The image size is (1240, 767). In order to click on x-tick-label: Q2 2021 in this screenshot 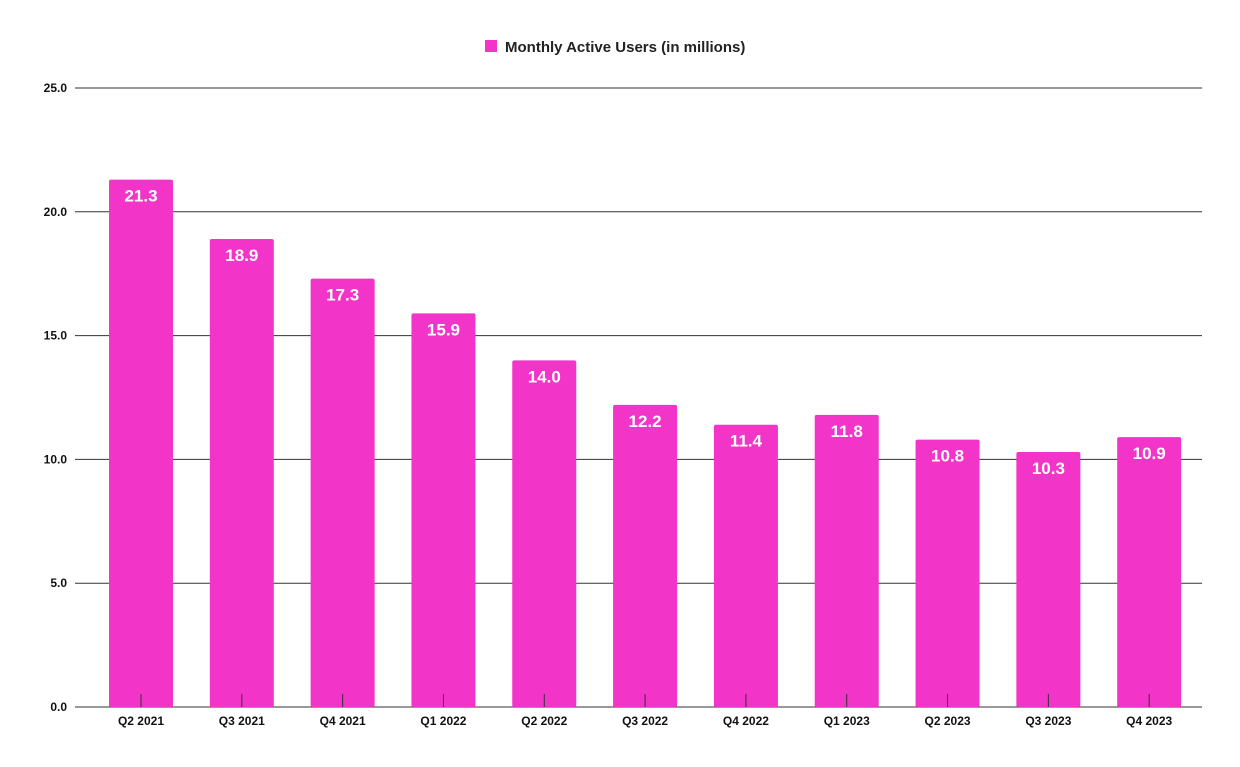, I will do `click(141, 721)`.